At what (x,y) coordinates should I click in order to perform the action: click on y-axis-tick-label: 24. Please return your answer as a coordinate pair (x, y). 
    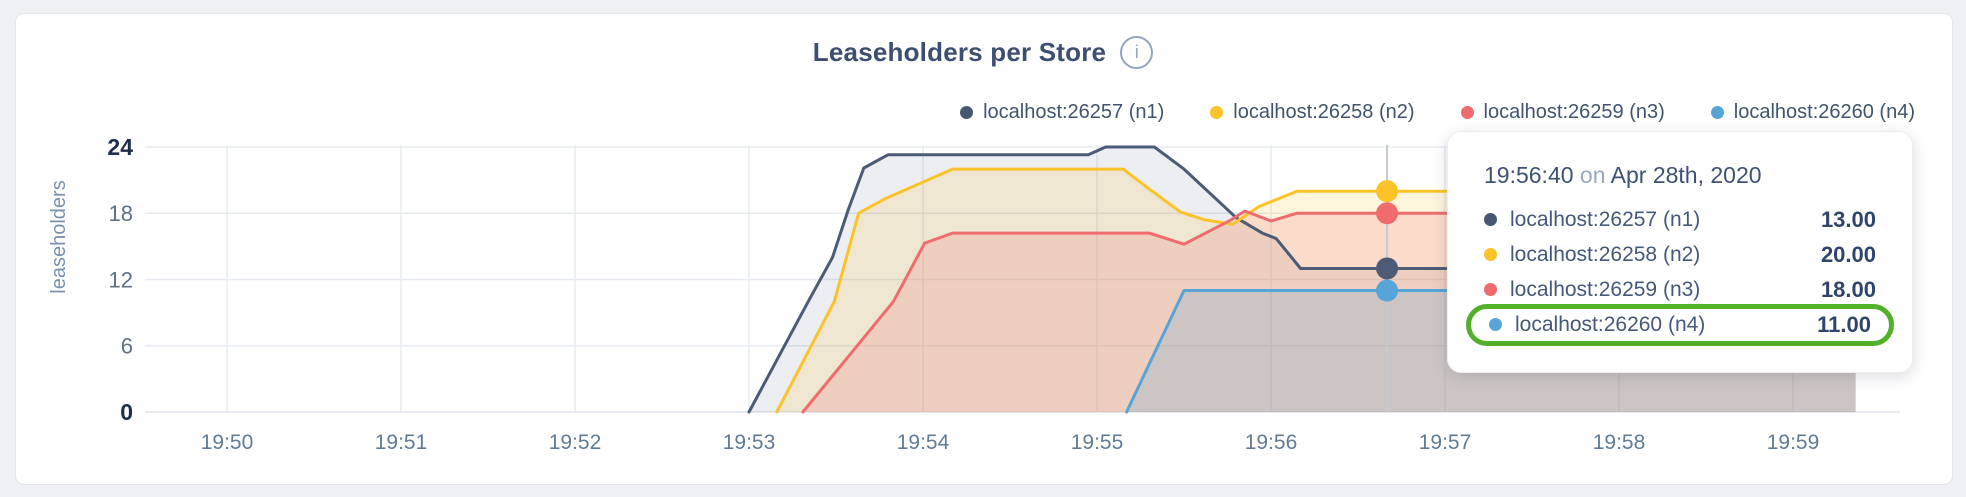
    Looking at the image, I should click on (120, 147).